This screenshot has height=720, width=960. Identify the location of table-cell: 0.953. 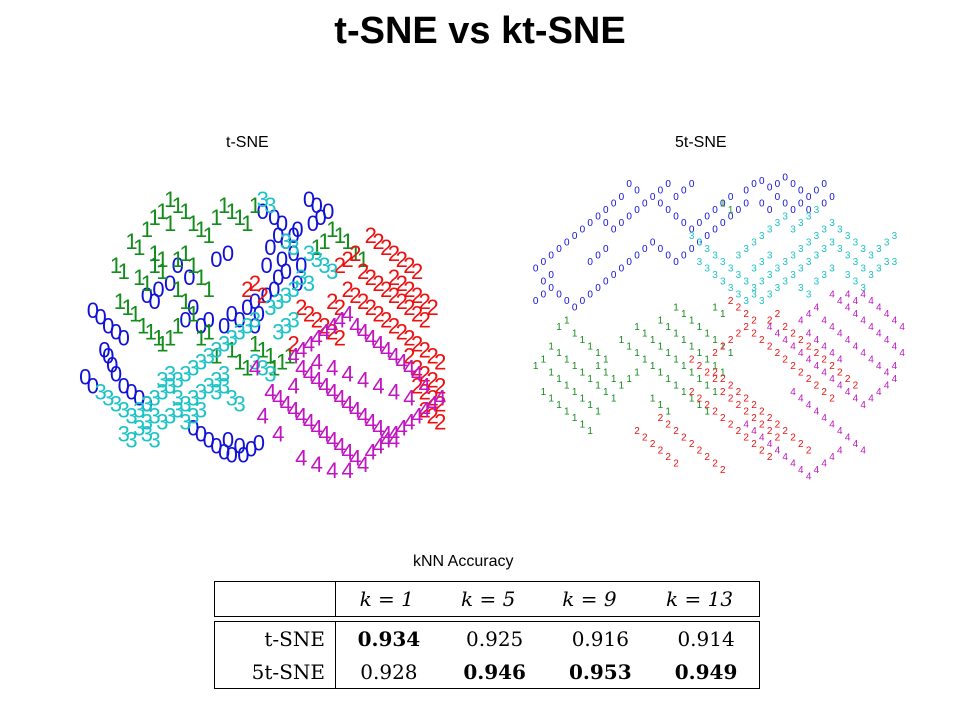
(600, 671).